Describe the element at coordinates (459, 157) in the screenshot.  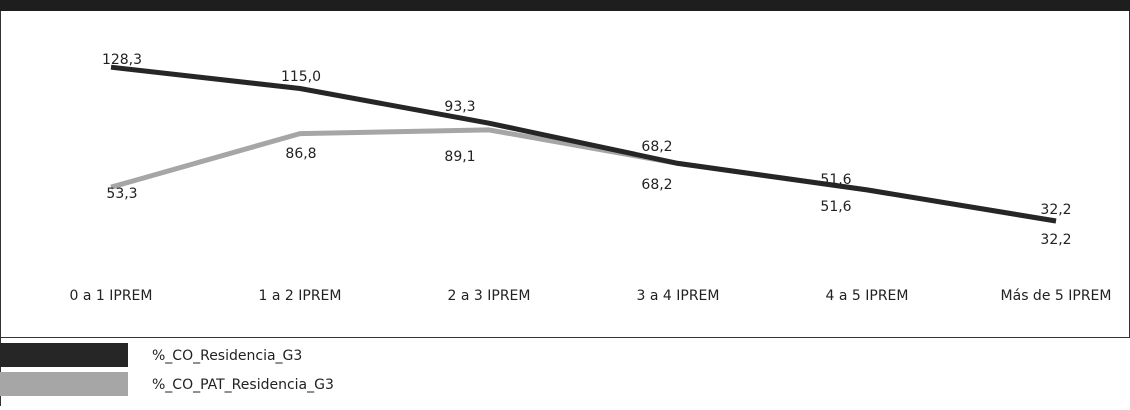
I see `data-label: 89,1` at that location.